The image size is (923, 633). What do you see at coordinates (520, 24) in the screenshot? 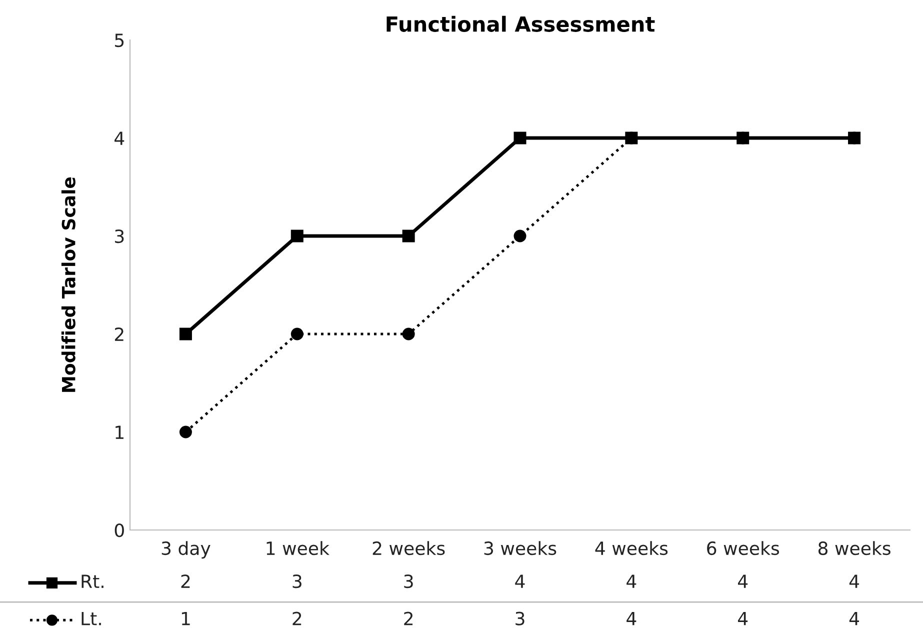
I see `chart-title: Functional Assessment` at bounding box center [520, 24].